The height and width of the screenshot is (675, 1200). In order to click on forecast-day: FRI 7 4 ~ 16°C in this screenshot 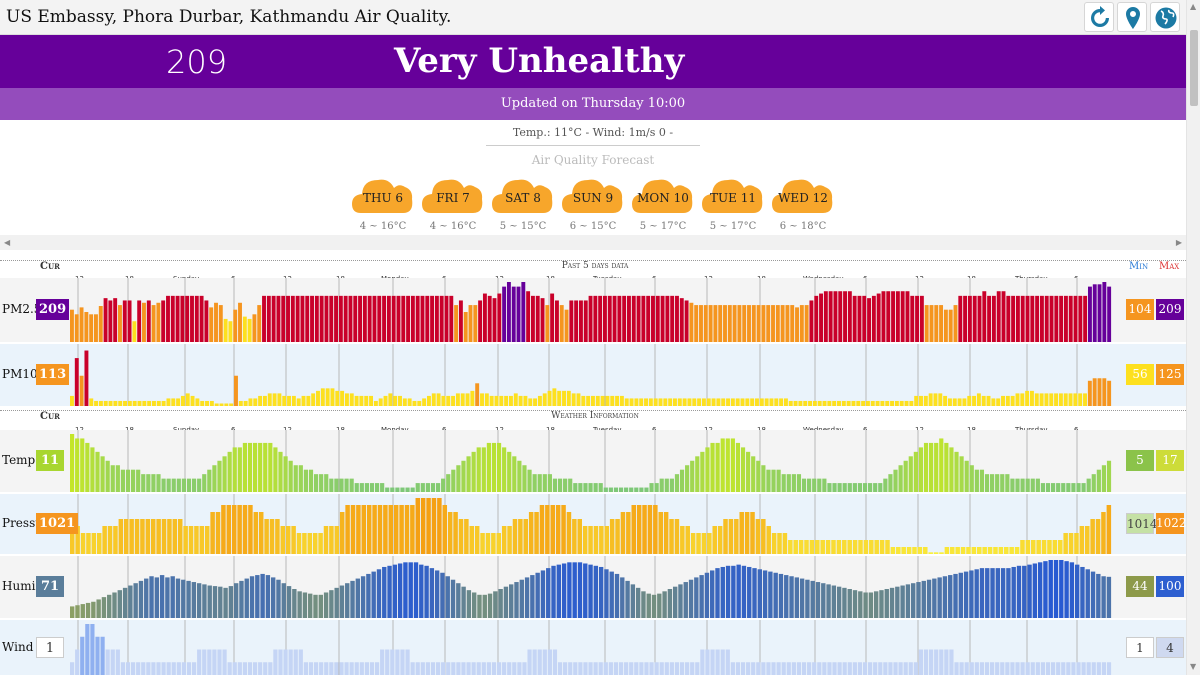, I will do `click(453, 202)`.